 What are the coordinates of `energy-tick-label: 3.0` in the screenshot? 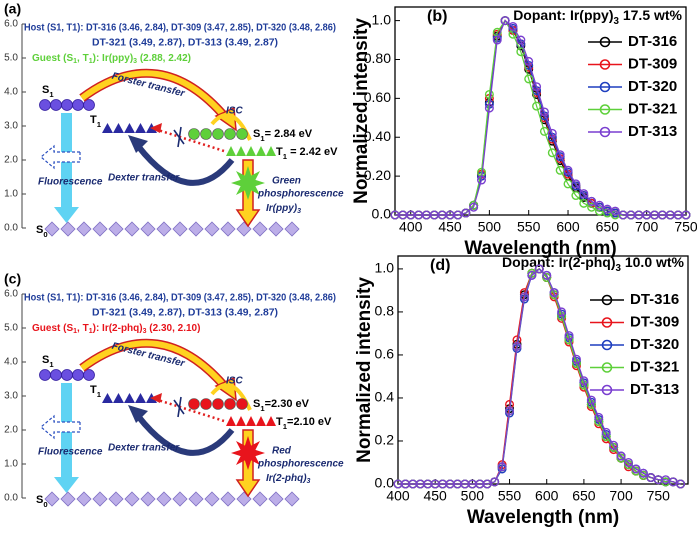 It's located at (11, 396).